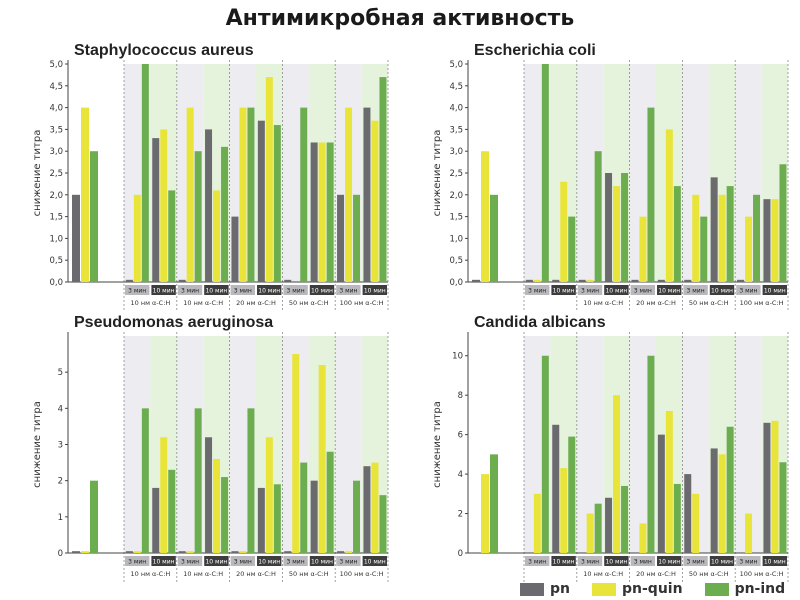 This screenshot has width=800, height=600. I want to click on y-tick-label: 1,5, so click(456, 218).